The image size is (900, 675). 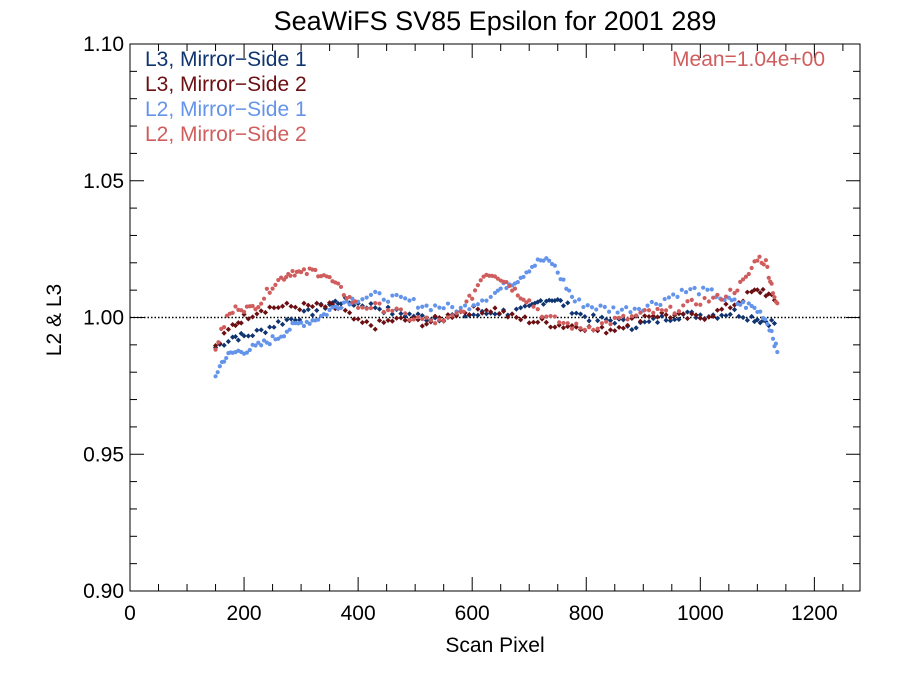 What do you see at coordinates (586, 613) in the screenshot?
I see `x-tick-label: 800` at bounding box center [586, 613].